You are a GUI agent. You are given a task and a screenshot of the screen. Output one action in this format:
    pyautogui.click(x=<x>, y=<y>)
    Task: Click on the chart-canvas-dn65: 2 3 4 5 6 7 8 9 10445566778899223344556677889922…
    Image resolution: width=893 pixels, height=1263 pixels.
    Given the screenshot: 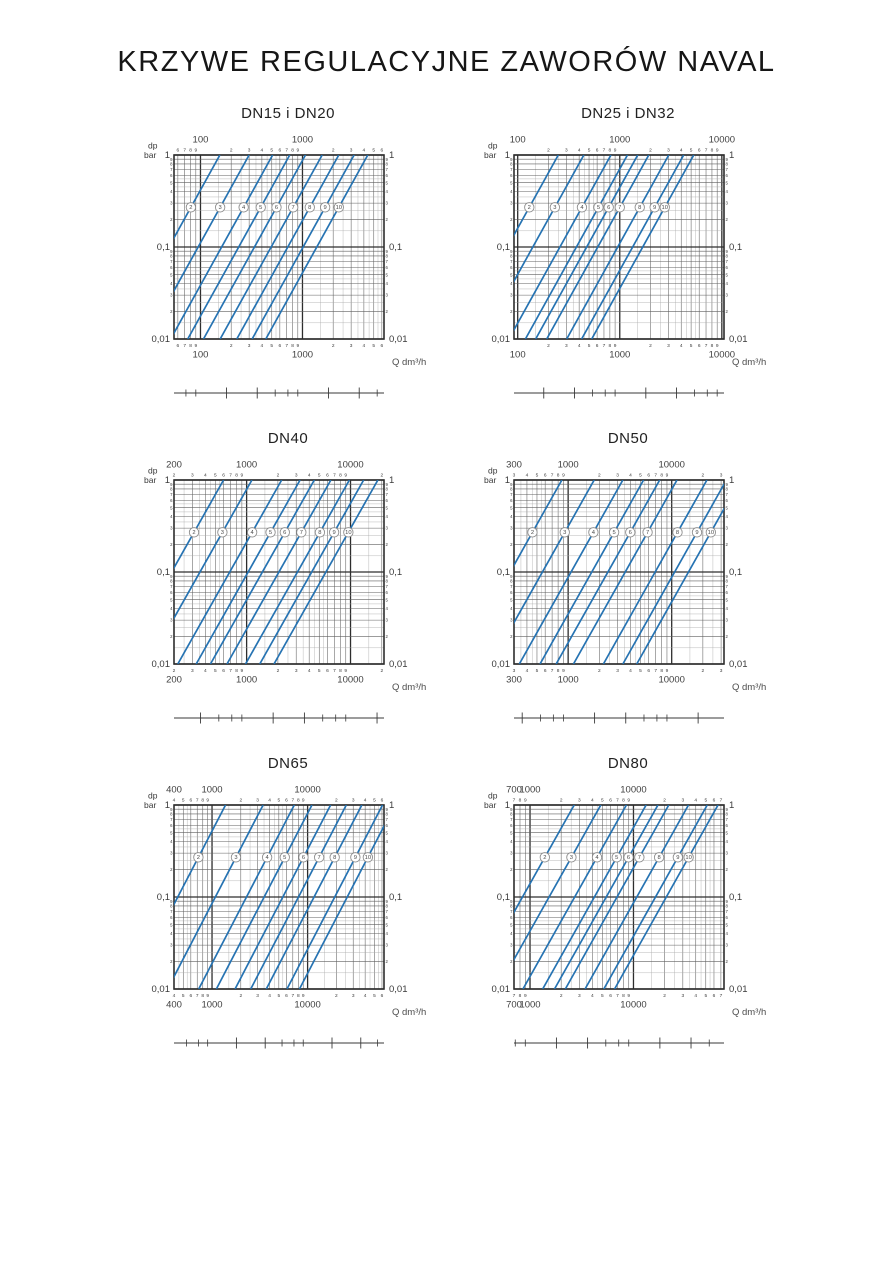 What is the action you would take?
    pyautogui.click(x=285, y=917)
    